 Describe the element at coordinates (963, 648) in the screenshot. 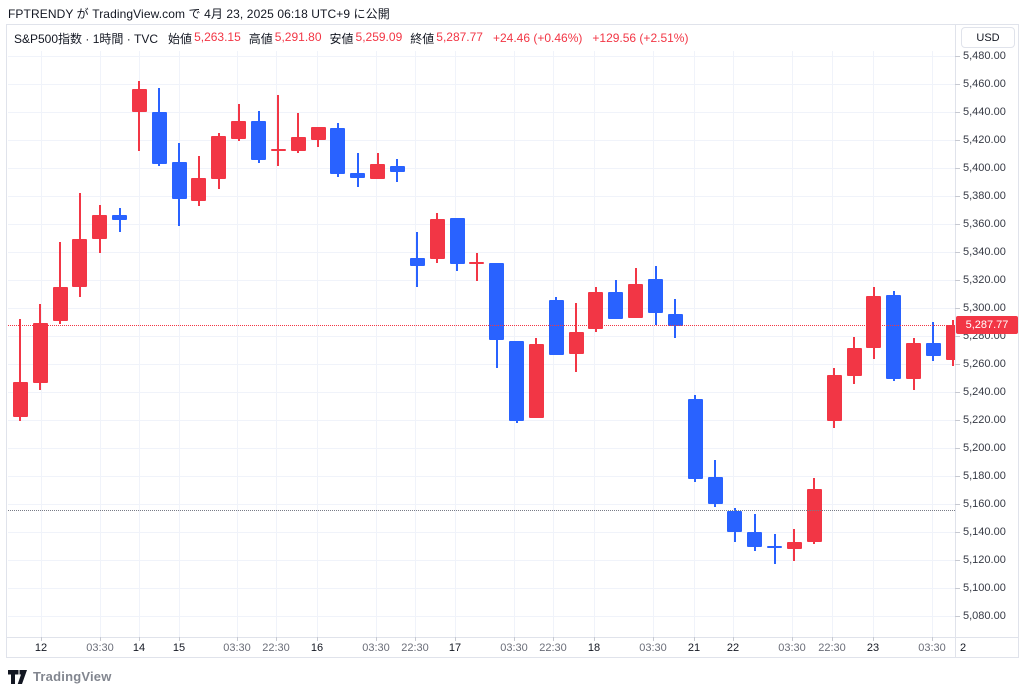

I see `time-tick-label: 2` at that location.